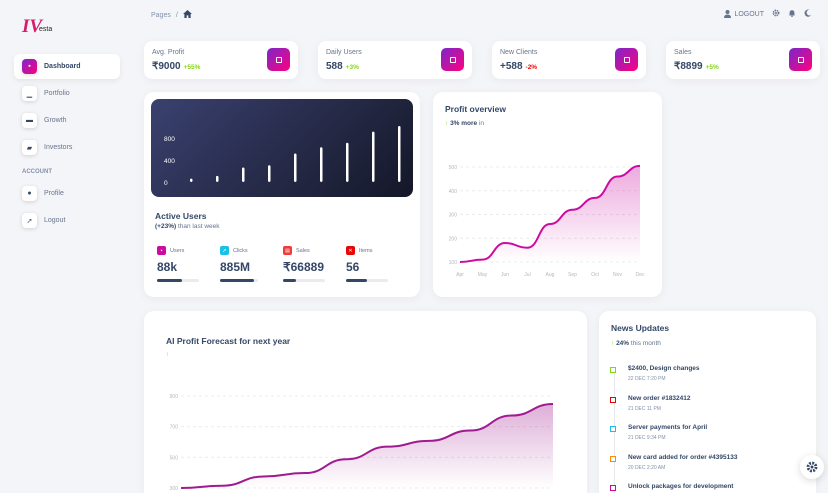  Describe the element at coordinates (282, 156) in the screenshot. I see `bar-chart-svg: 800 400 0` at that location.